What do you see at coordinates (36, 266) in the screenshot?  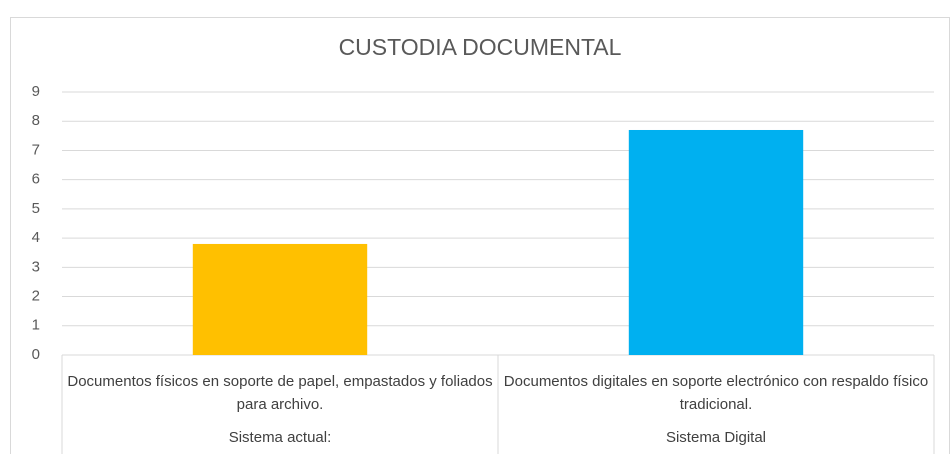 I see `y-tick-label: 3` at bounding box center [36, 266].